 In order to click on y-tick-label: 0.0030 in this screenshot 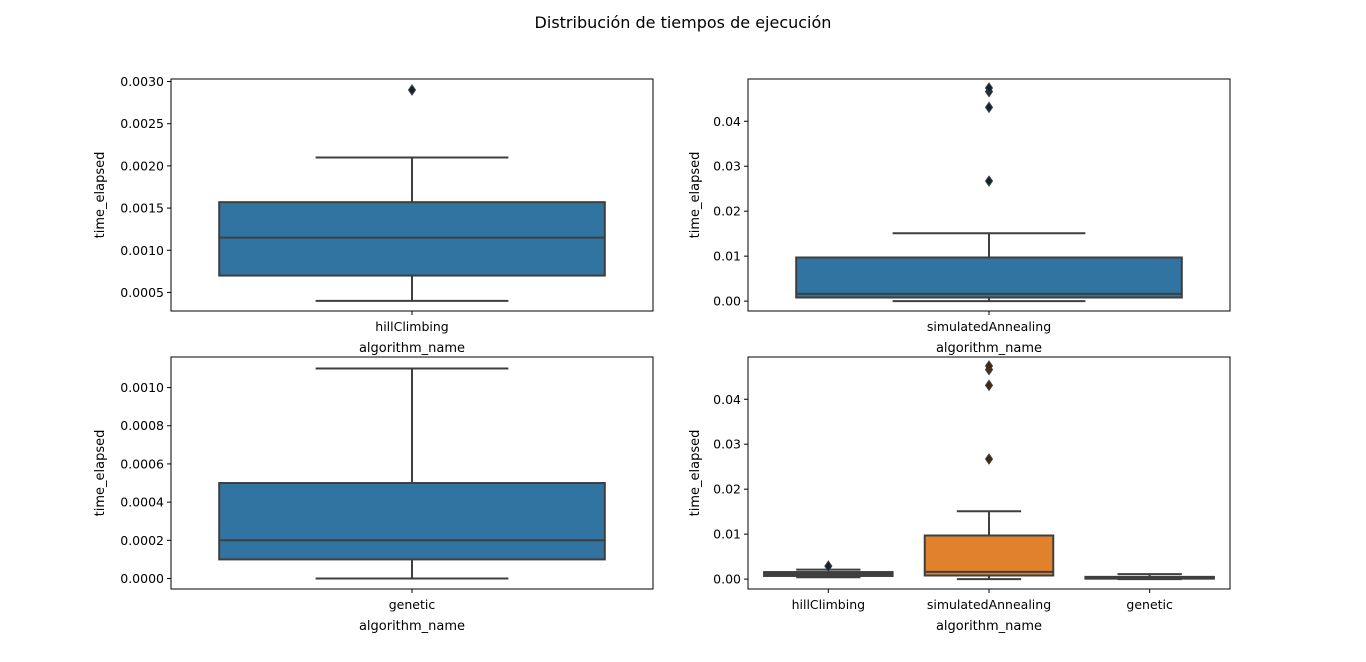, I will do `click(142, 81)`.